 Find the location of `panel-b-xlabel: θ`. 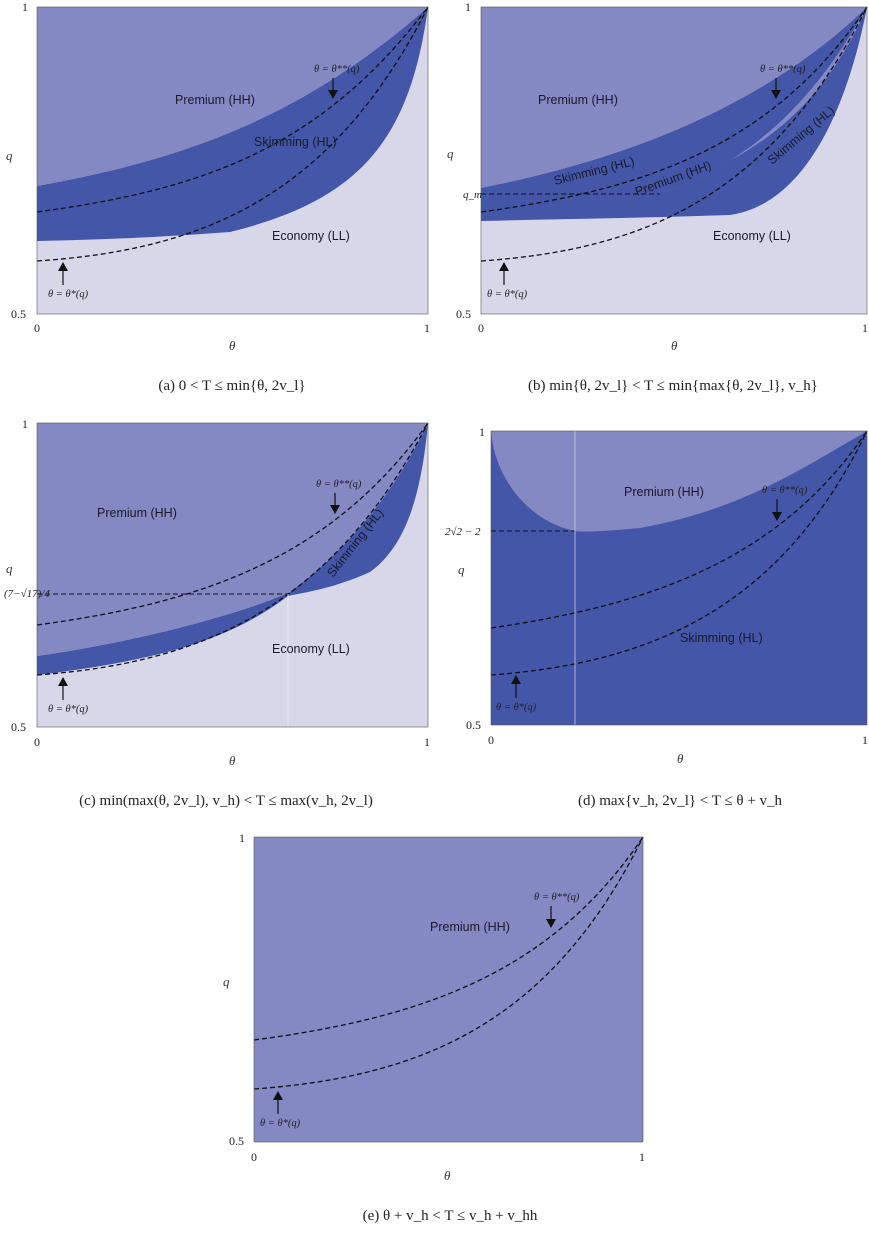

panel-b-xlabel: θ is located at coordinates (674, 345).